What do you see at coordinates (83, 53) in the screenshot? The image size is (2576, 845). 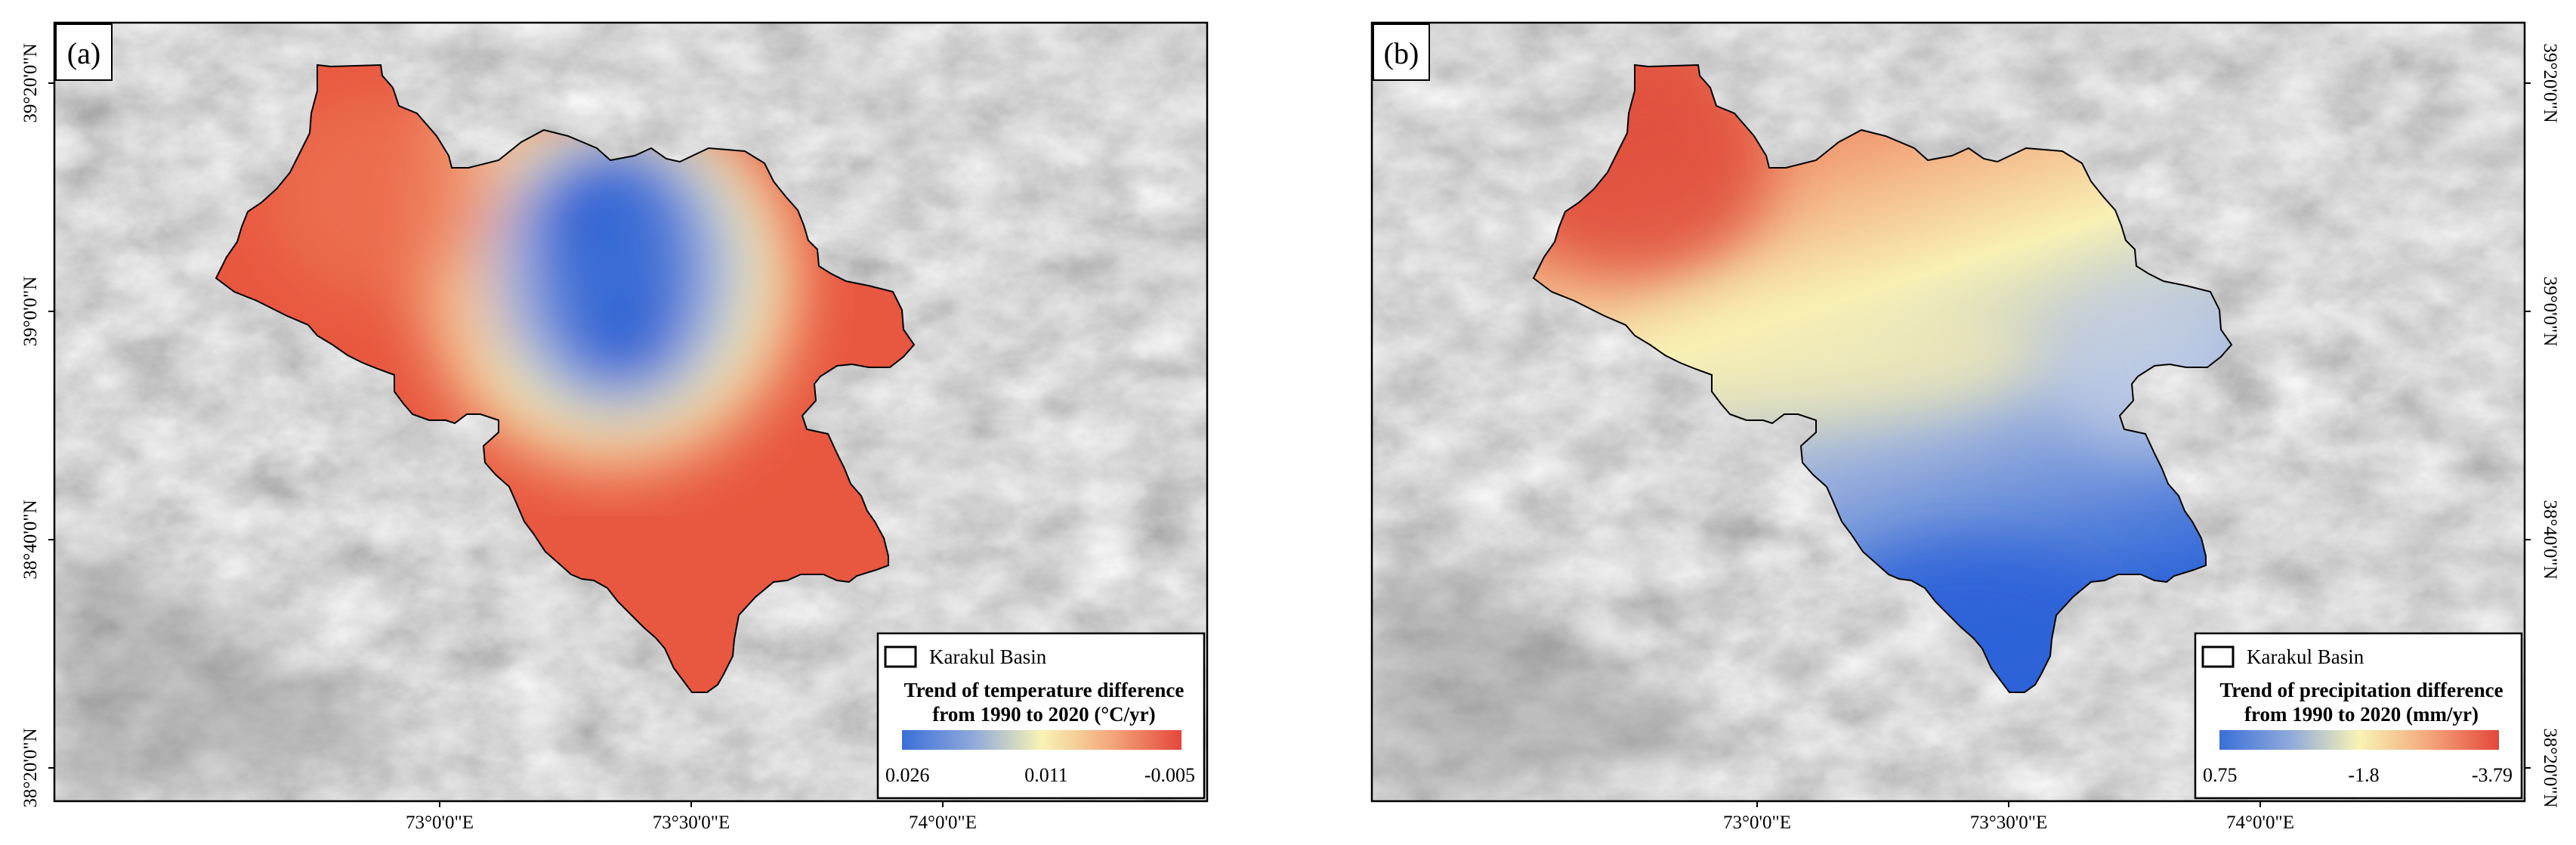 I see `panel-tag-a: (a)` at bounding box center [83, 53].